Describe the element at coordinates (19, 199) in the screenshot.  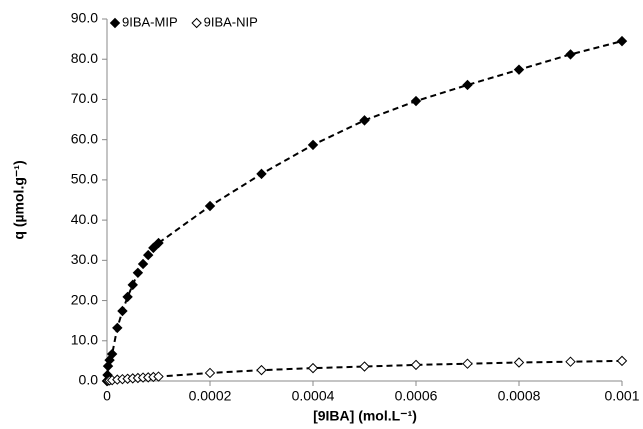
I see `y-axis-title: q (µmol.g⁻¹)` at that location.